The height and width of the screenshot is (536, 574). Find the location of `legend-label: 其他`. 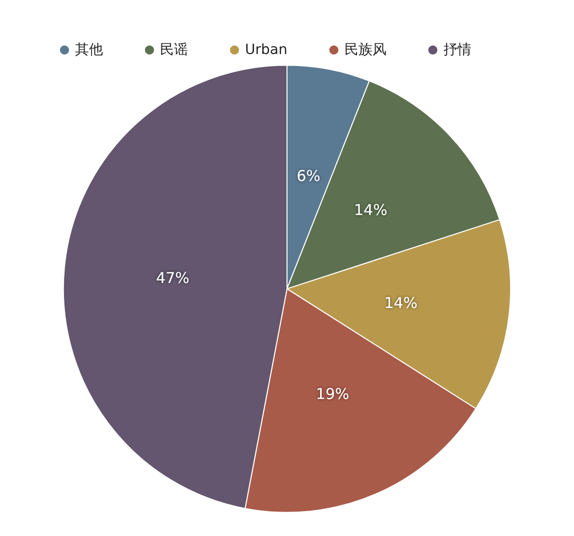

legend-label: 其他 is located at coordinates (89, 50).